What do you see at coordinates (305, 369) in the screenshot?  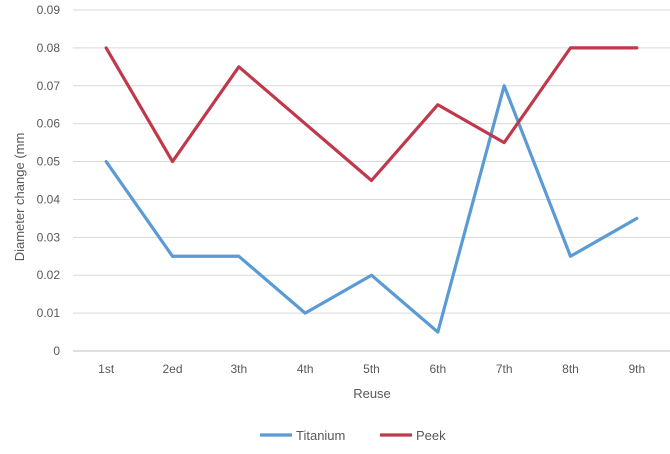 I see `x-tick-label: 4th` at bounding box center [305, 369].